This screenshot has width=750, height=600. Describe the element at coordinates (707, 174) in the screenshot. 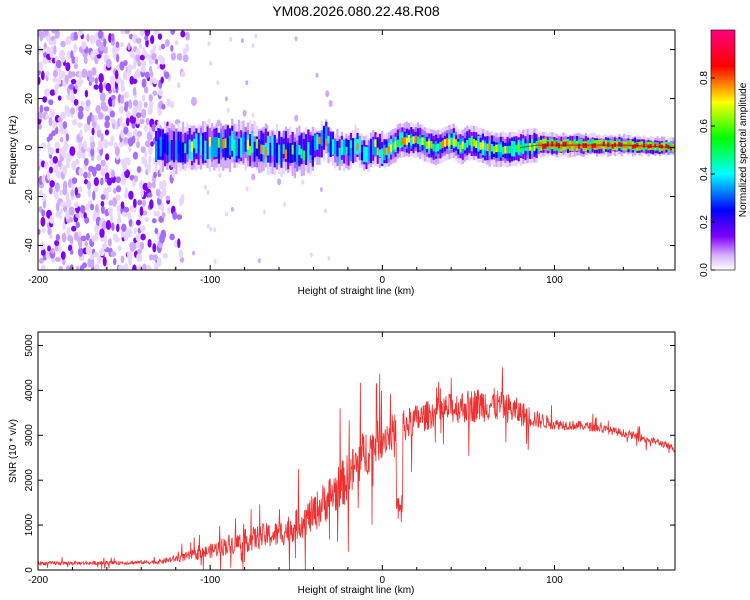

I see `colorbar-ticks: 0.0 0.2 0.4 0.6 0.8` at that location.